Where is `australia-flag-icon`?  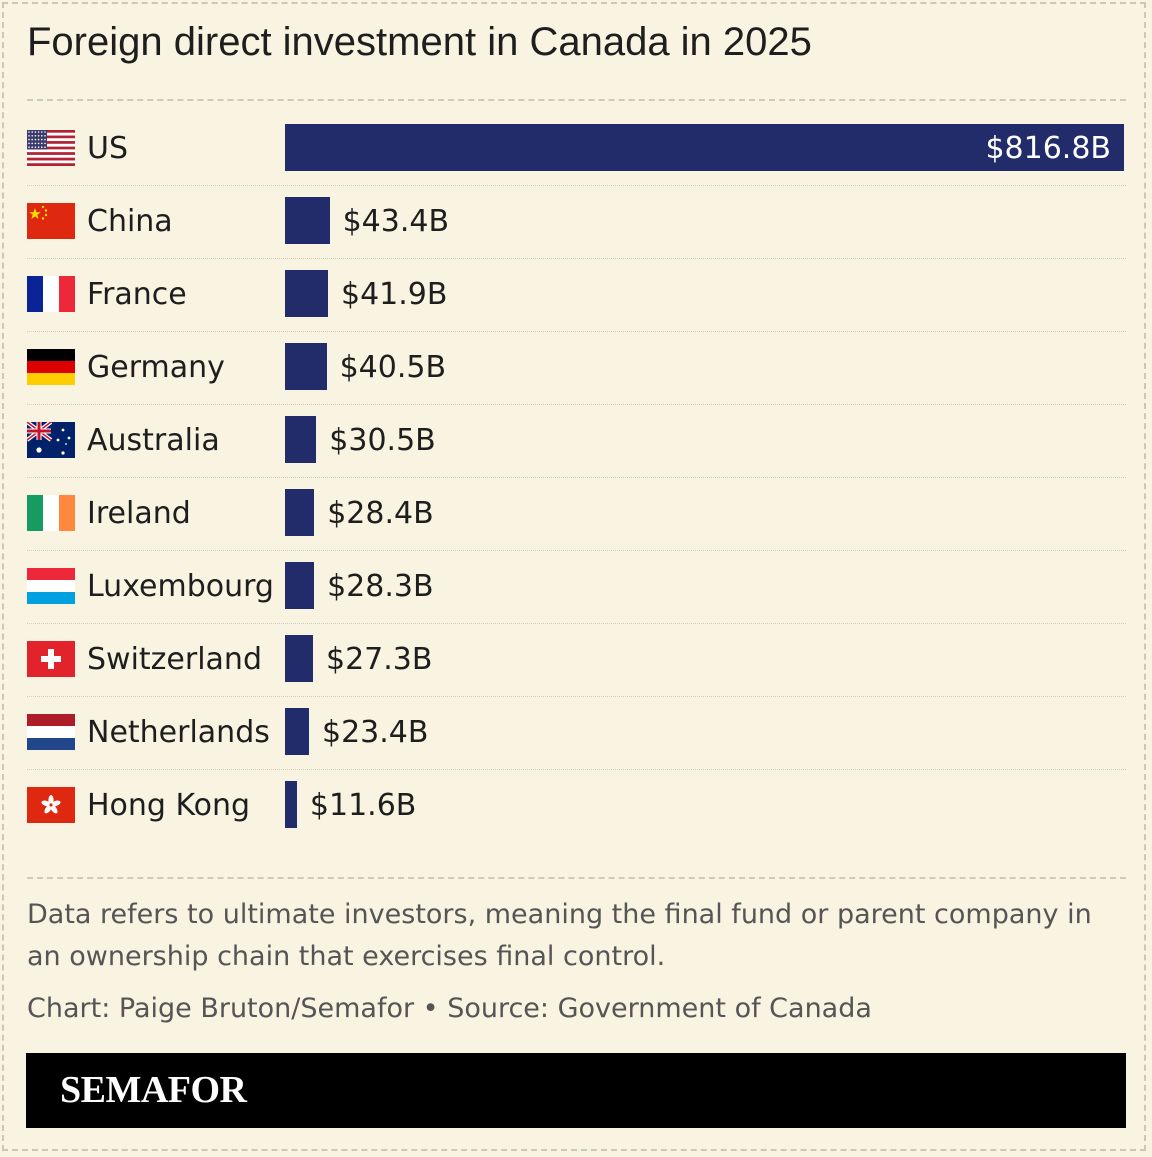
australia-flag-icon is located at coordinates (51, 440).